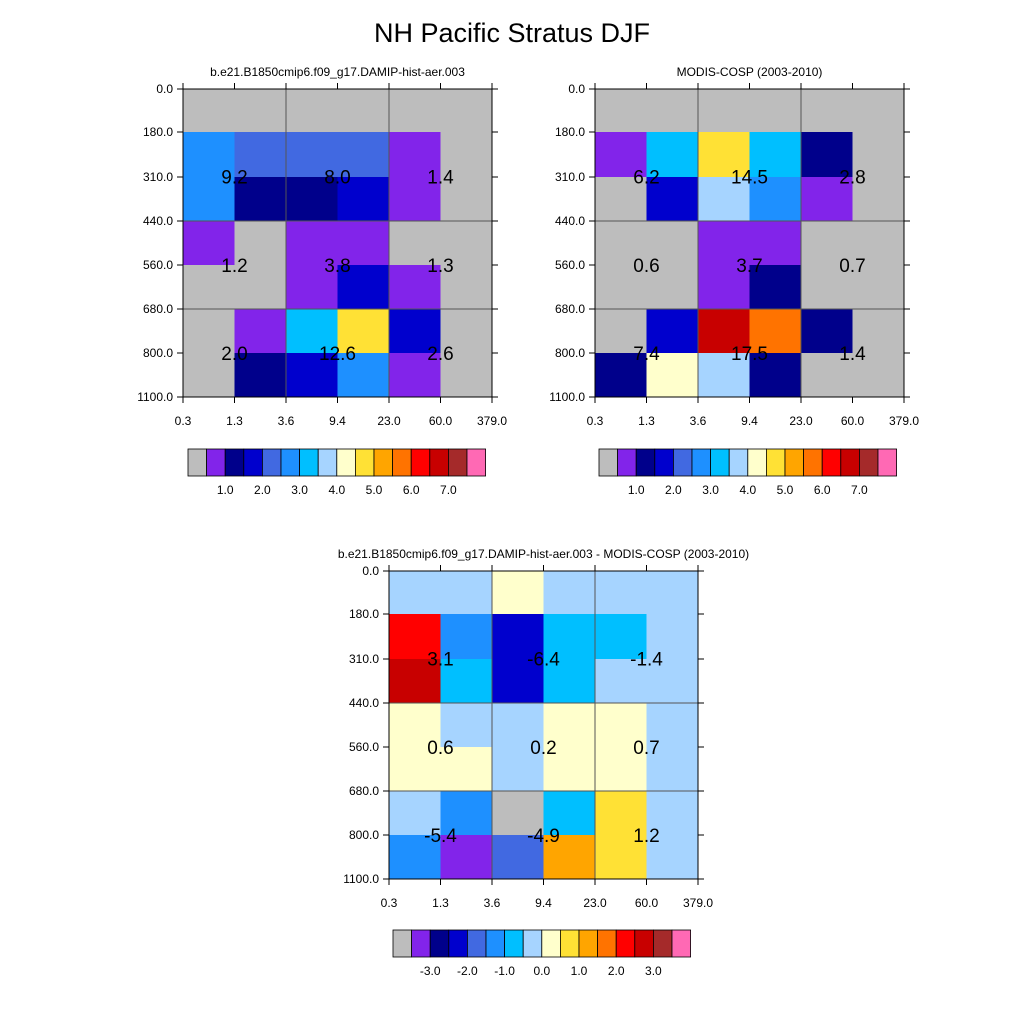  Describe the element at coordinates (512, 33) in the screenshot. I see `figure-title: NH Pacific Stratus DJF` at that location.